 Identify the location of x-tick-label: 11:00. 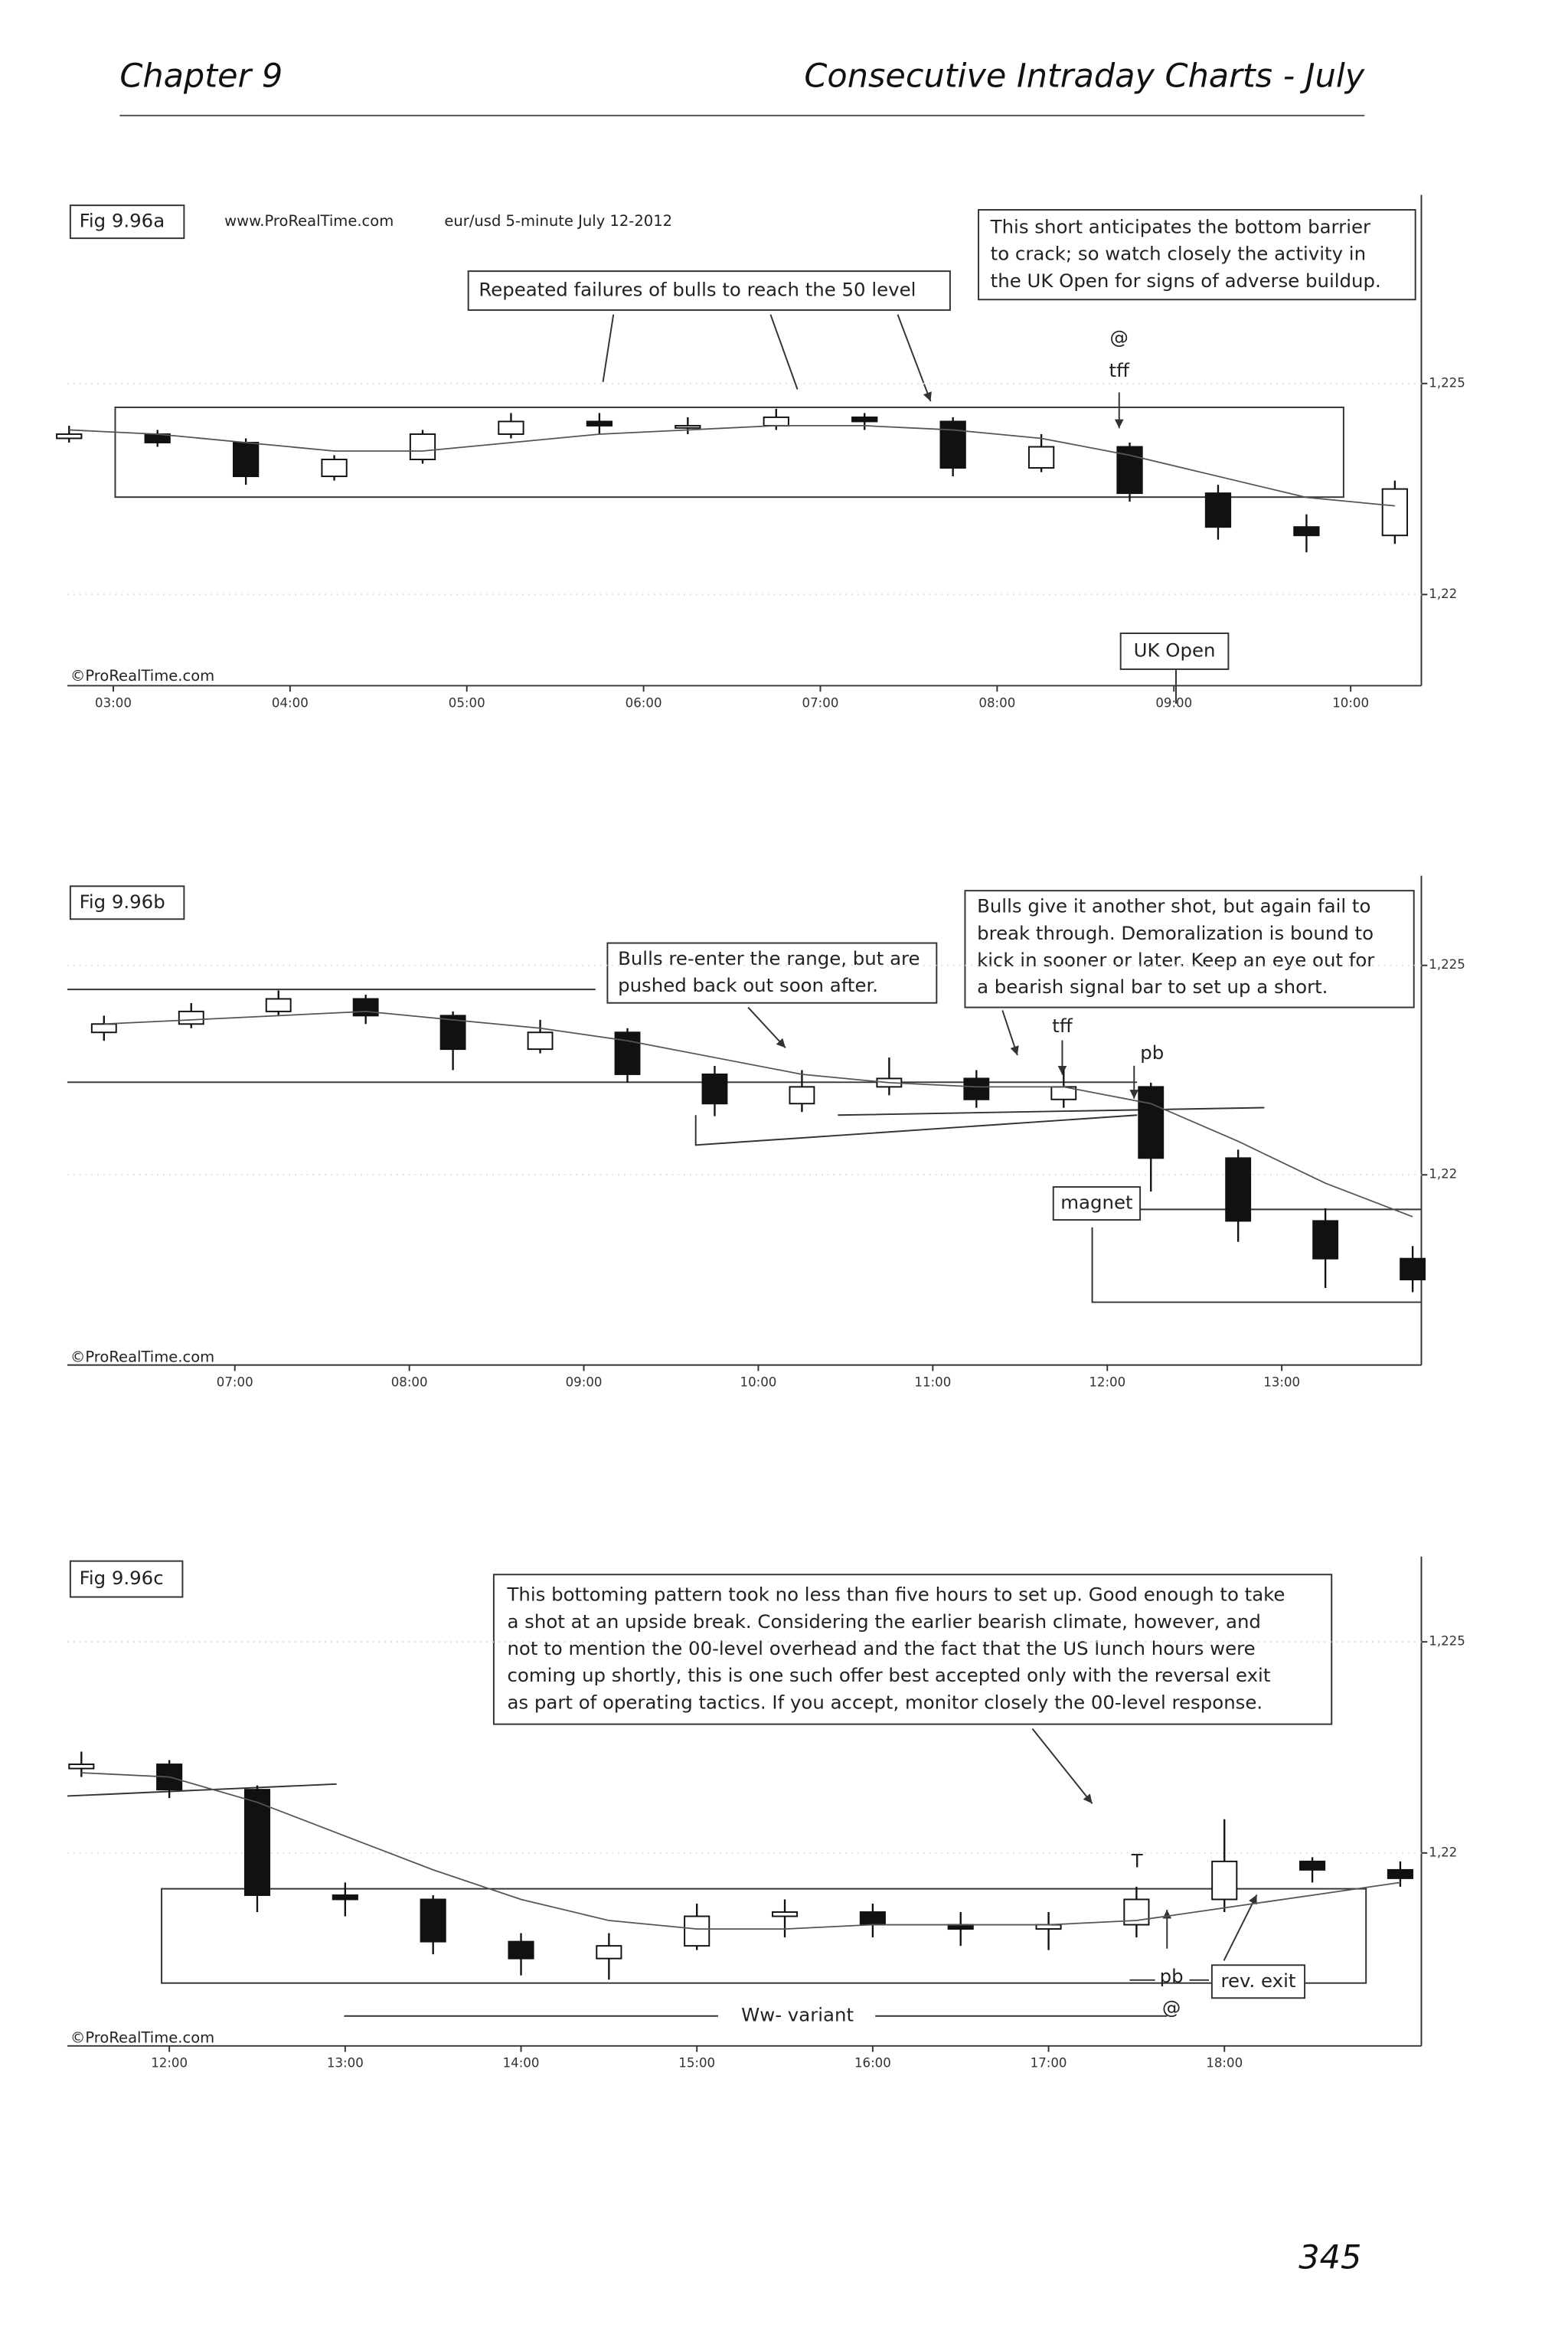
(932, 1382).